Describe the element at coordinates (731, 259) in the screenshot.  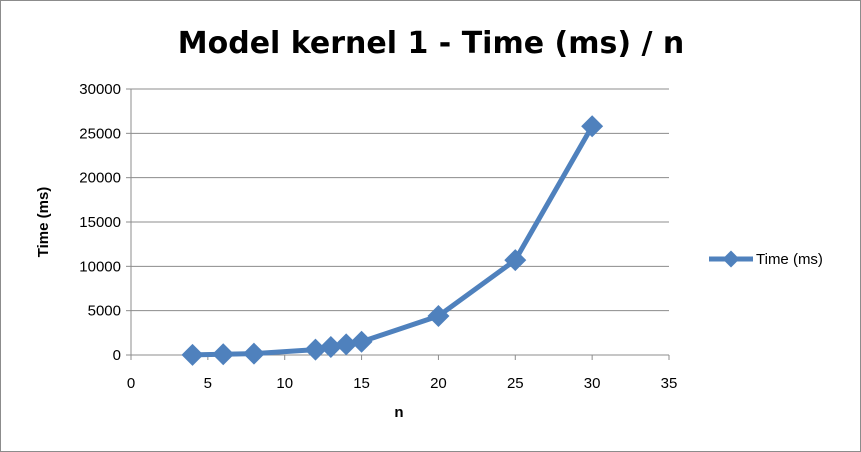
I see `legend-diamond-marker` at that location.